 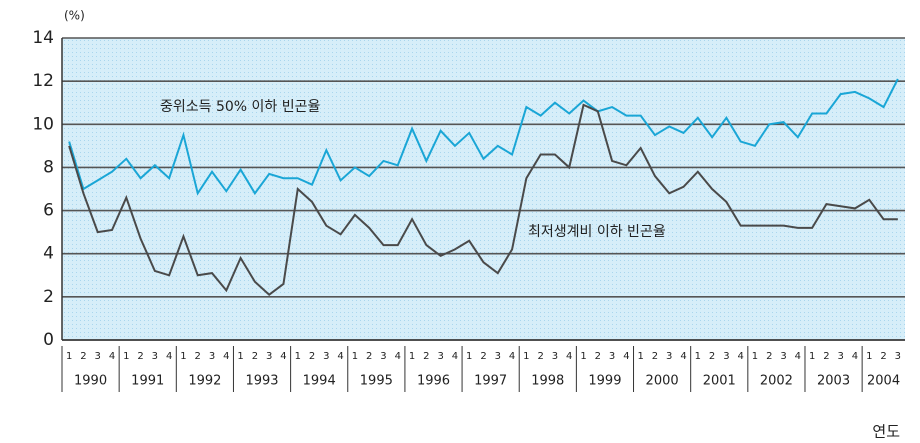 I want to click on series-label: 중위소득 50% 이하 빈곤율, so click(x=240, y=107).